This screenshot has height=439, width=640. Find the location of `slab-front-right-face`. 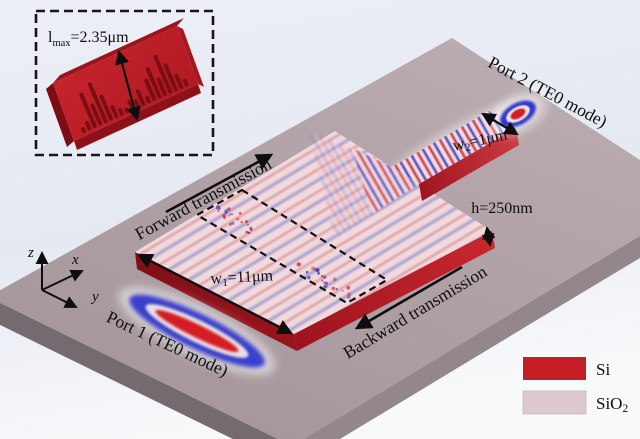

slab-front-right-face is located at coordinates (394, 291).